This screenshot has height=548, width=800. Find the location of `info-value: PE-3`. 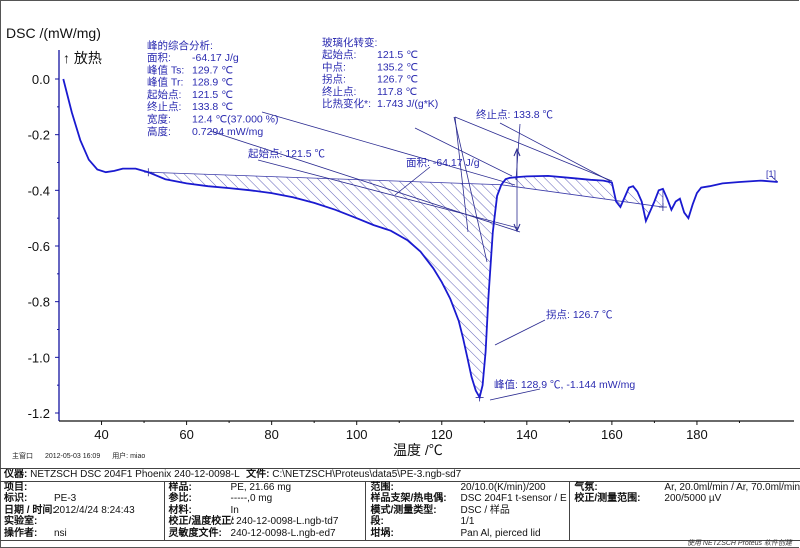

info-value: PE-3 is located at coordinates (65, 499).